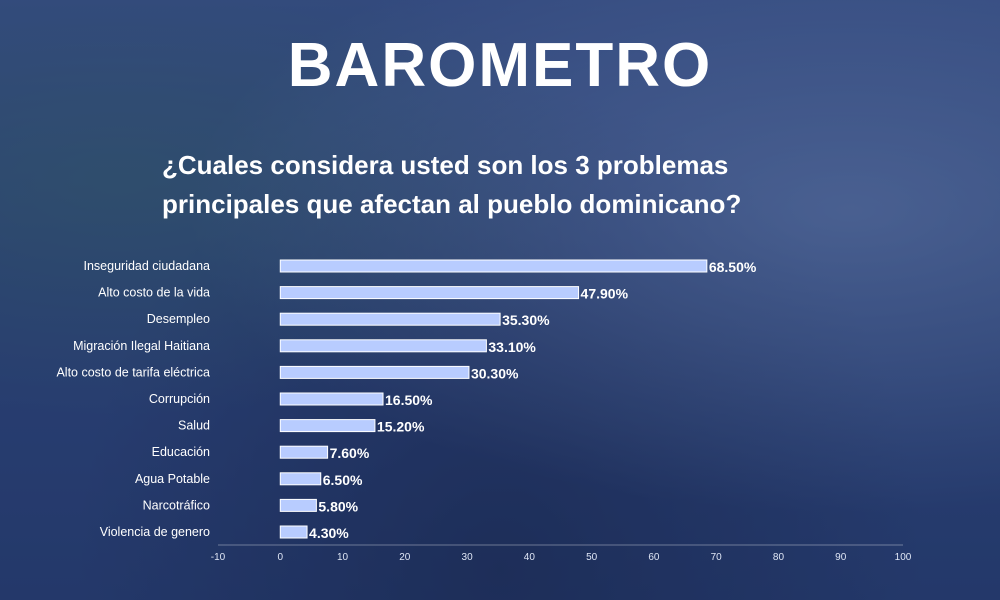 The image size is (1000, 600). What do you see at coordinates (530, 557) in the screenshot?
I see `x-tick-label: 40` at bounding box center [530, 557].